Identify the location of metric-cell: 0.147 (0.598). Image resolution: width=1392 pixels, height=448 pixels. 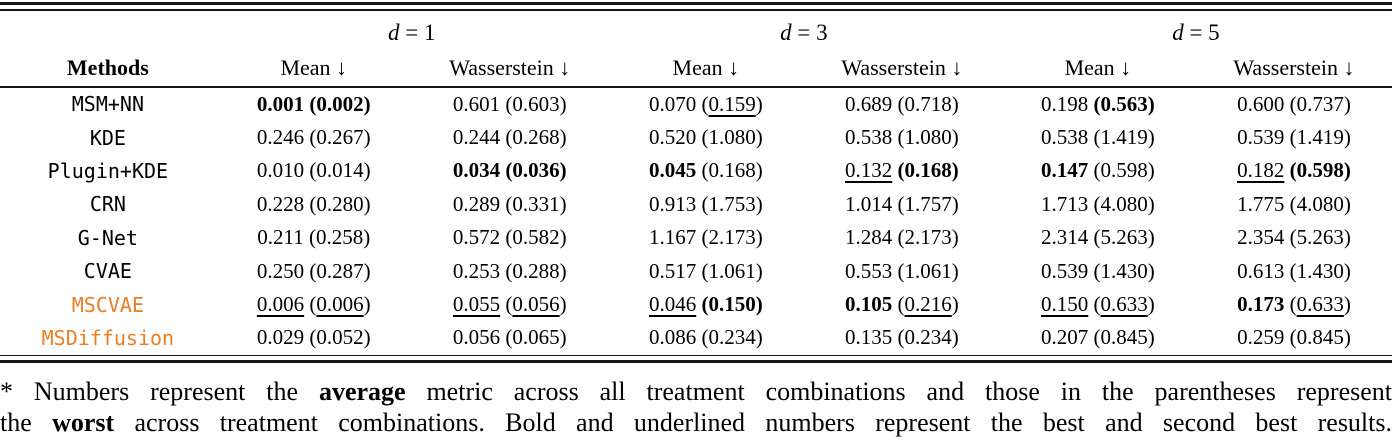
(1098, 170).